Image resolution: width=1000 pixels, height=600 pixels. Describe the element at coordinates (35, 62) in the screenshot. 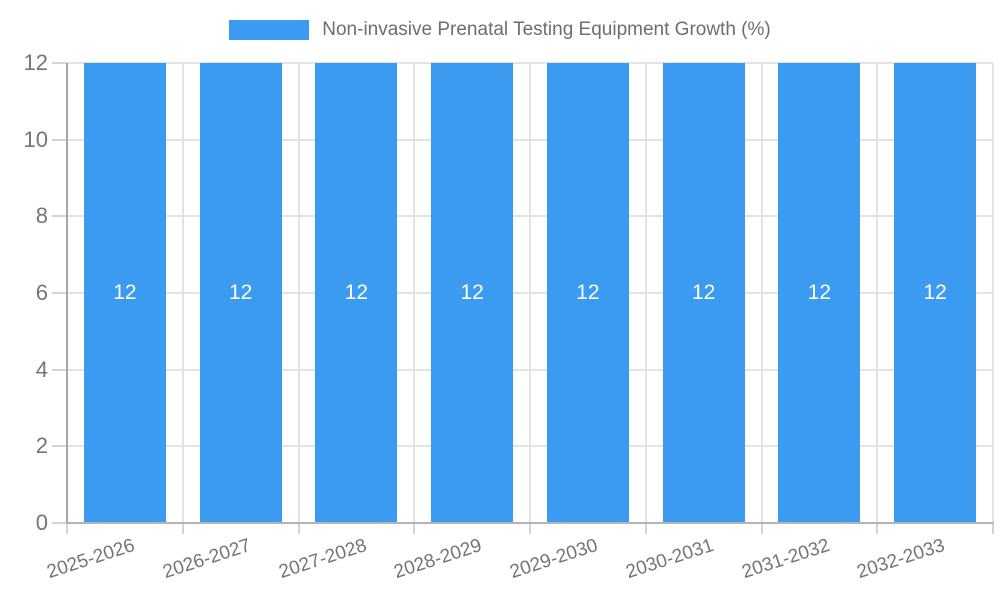

I see `y-tick-label: 12` at that location.